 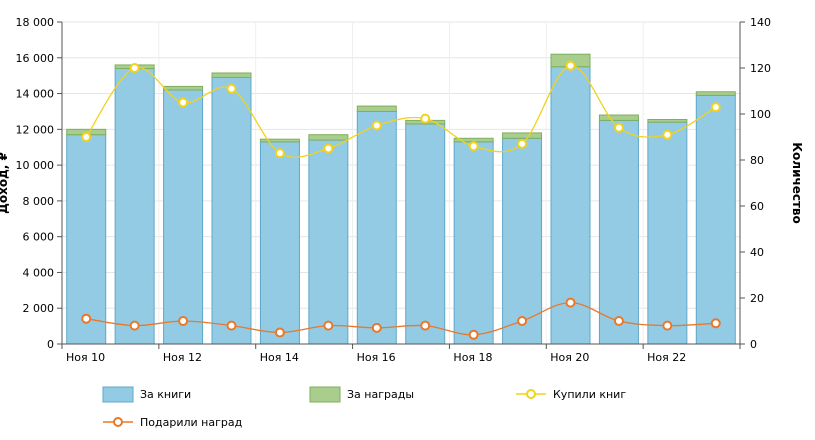 I want to click on y-right-tick-label: 0, so click(x=753, y=344).